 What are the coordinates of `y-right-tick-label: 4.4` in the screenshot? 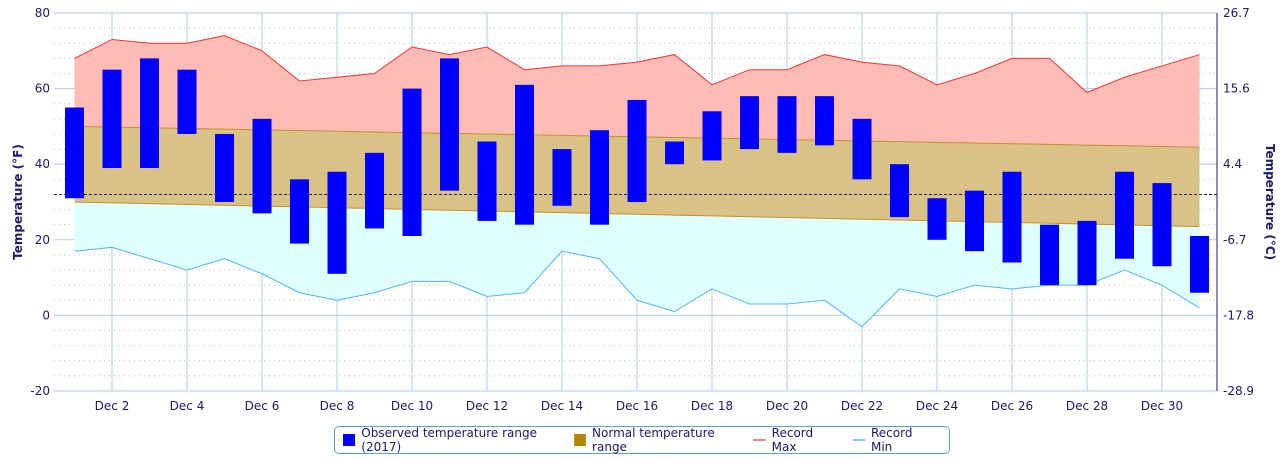 It's located at (1232, 164).